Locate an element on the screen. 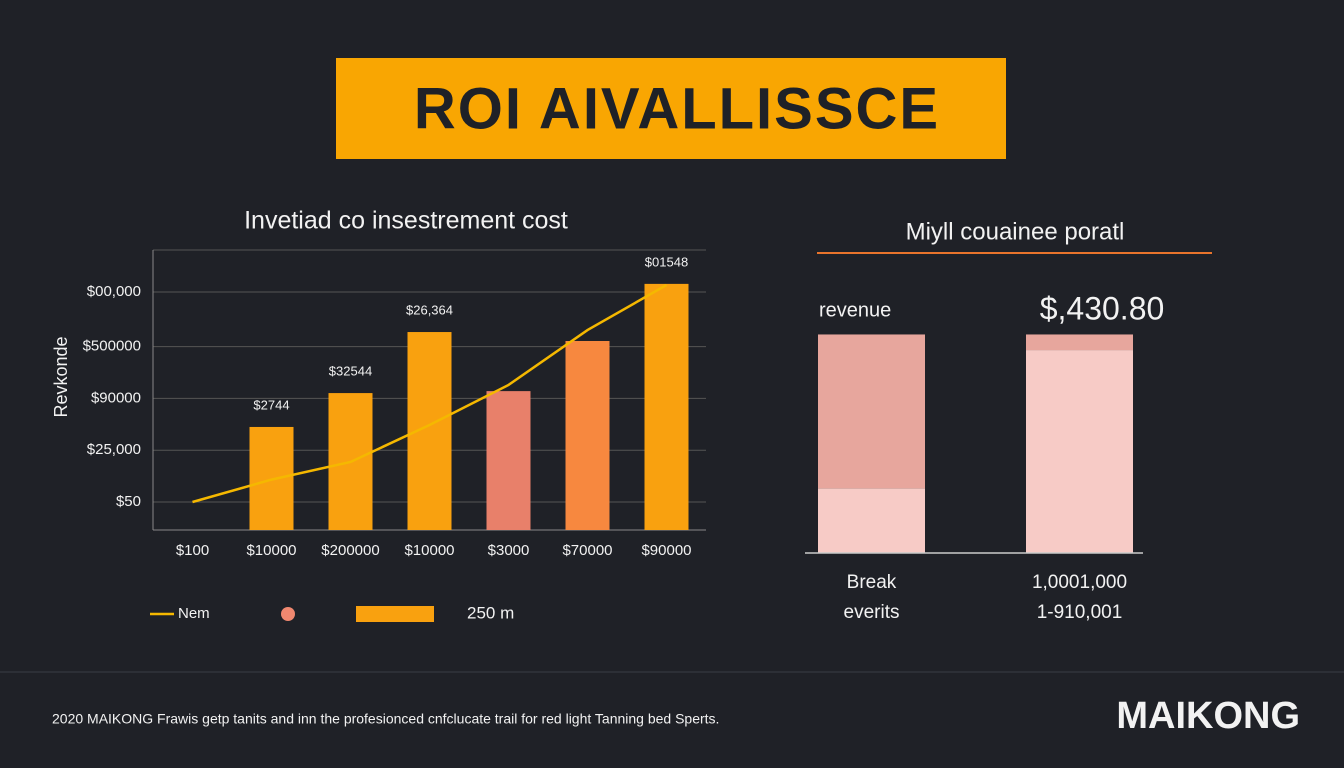 This screenshot has width=1344, height=768. x-tick-label: Break is located at coordinates (872, 582).